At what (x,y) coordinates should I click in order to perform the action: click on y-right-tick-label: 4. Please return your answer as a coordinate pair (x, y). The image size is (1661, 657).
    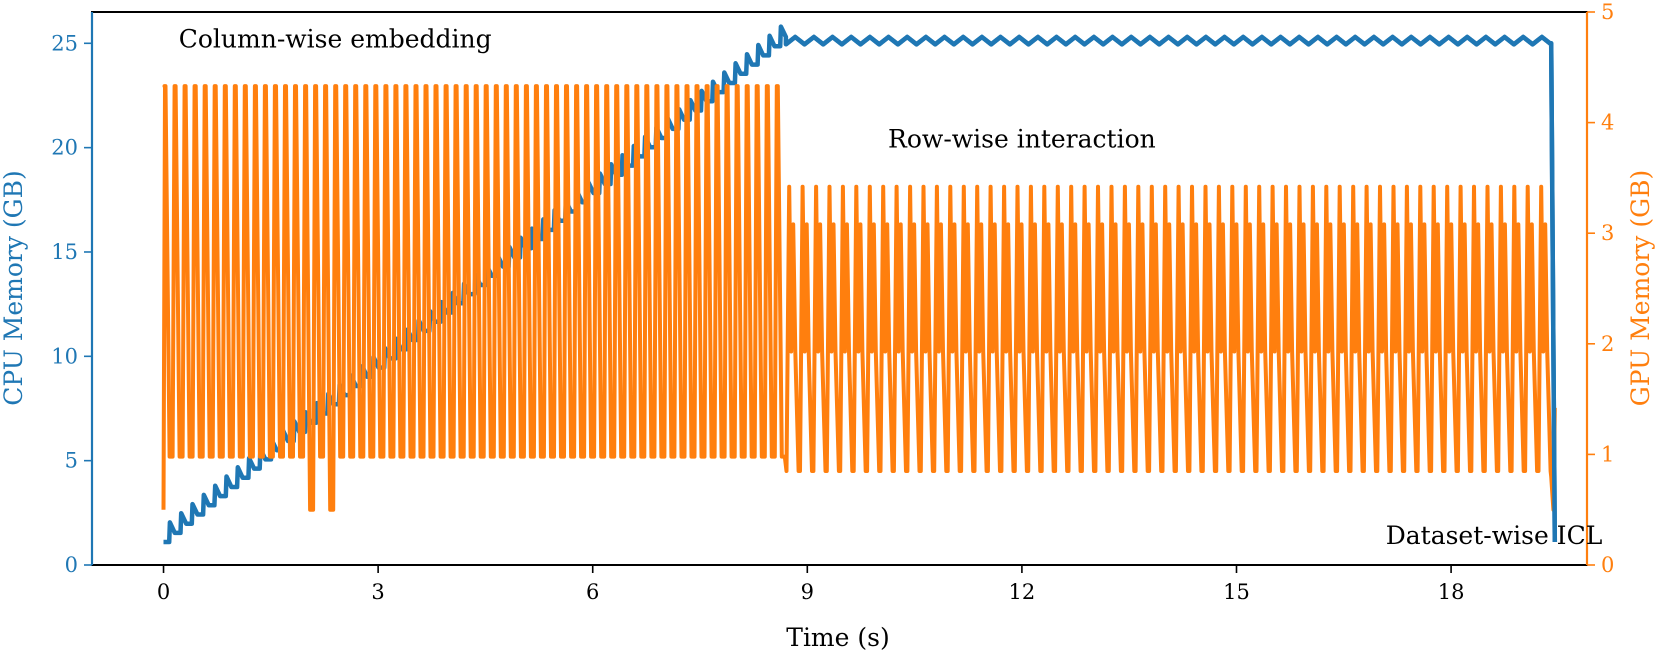
    Looking at the image, I should click on (1607, 123).